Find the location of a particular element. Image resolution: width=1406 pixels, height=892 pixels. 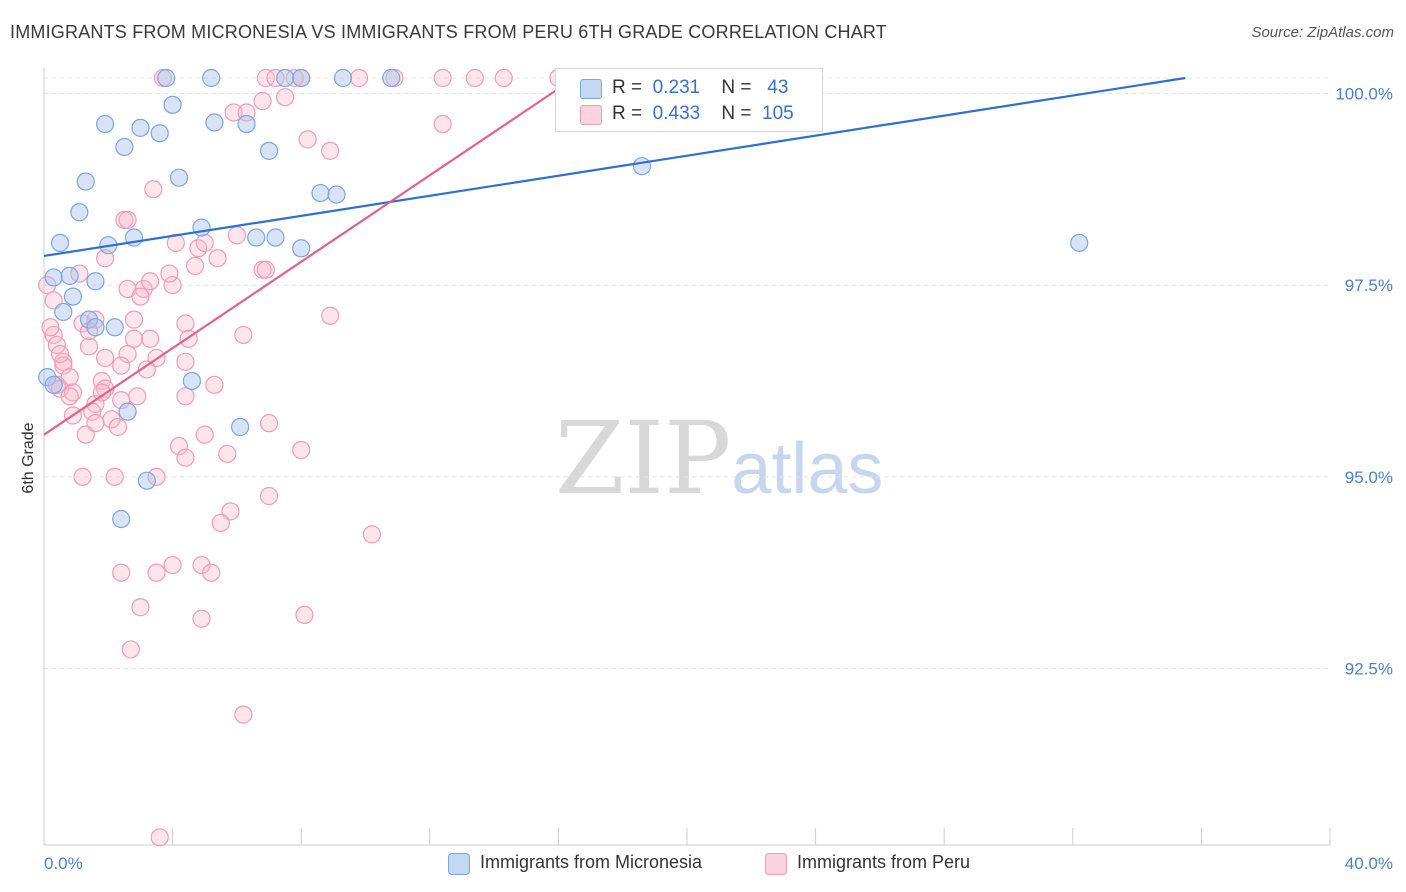

legend-swatch-micronesia is located at coordinates (591, 89).